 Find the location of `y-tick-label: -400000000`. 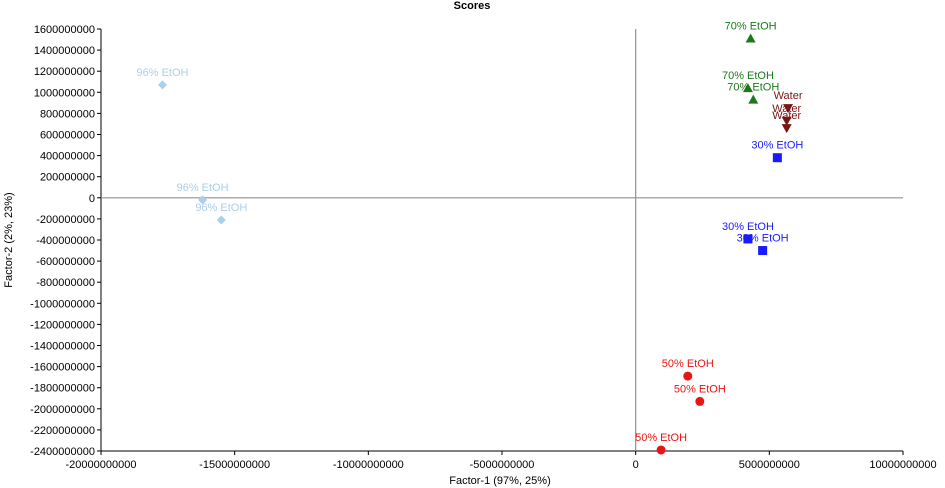

y-tick-label: -400000000 is located at coordinates (65, 241).